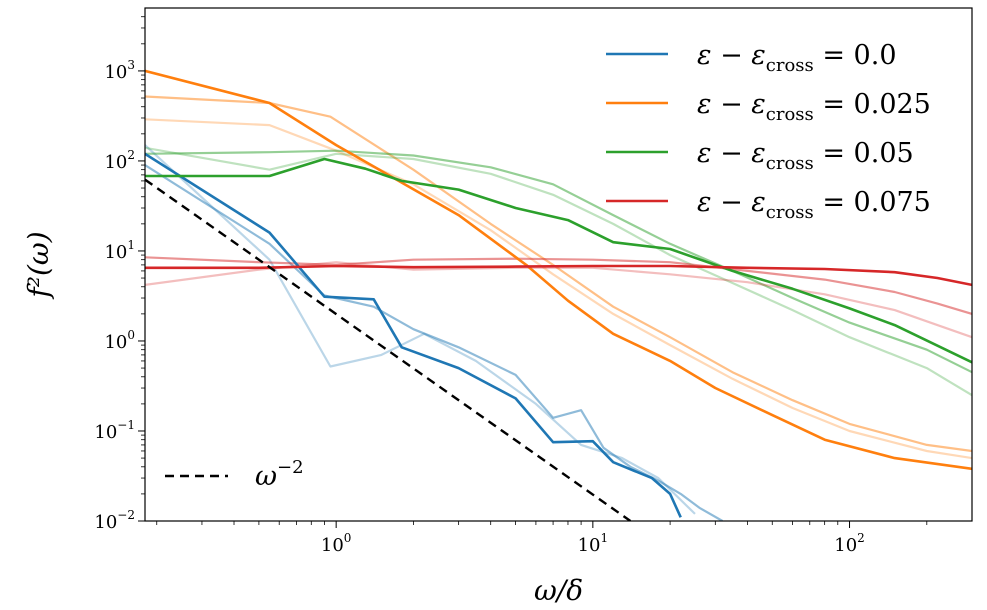 Image resolution: width=987 pixels, height=610 pixels. I want to click on legend-label-1: ε − εcross = 0.025, so click(814, 107).